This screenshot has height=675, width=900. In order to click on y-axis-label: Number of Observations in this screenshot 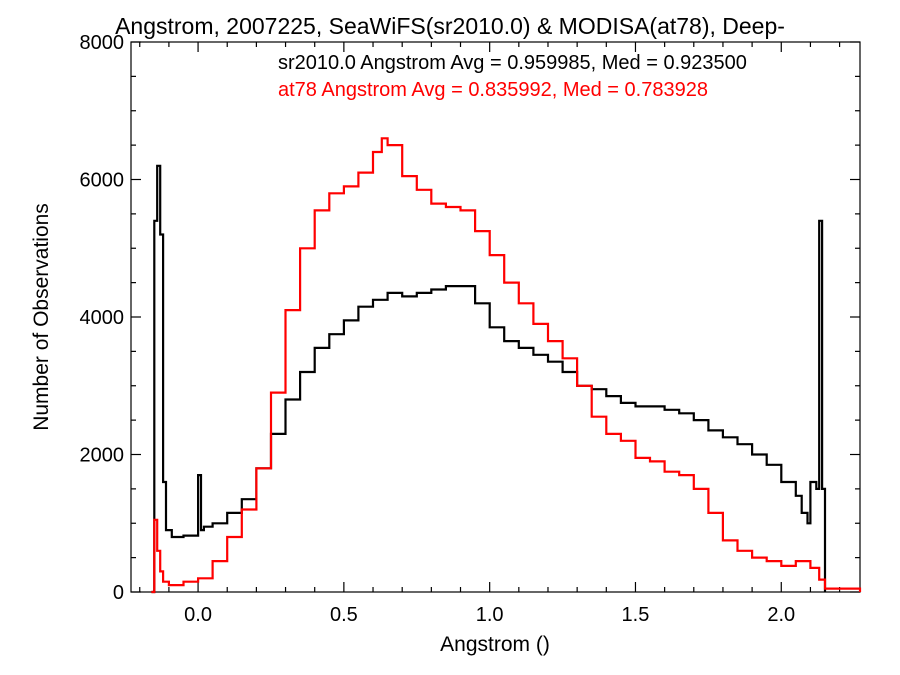, I will do `click(41, 317)`.